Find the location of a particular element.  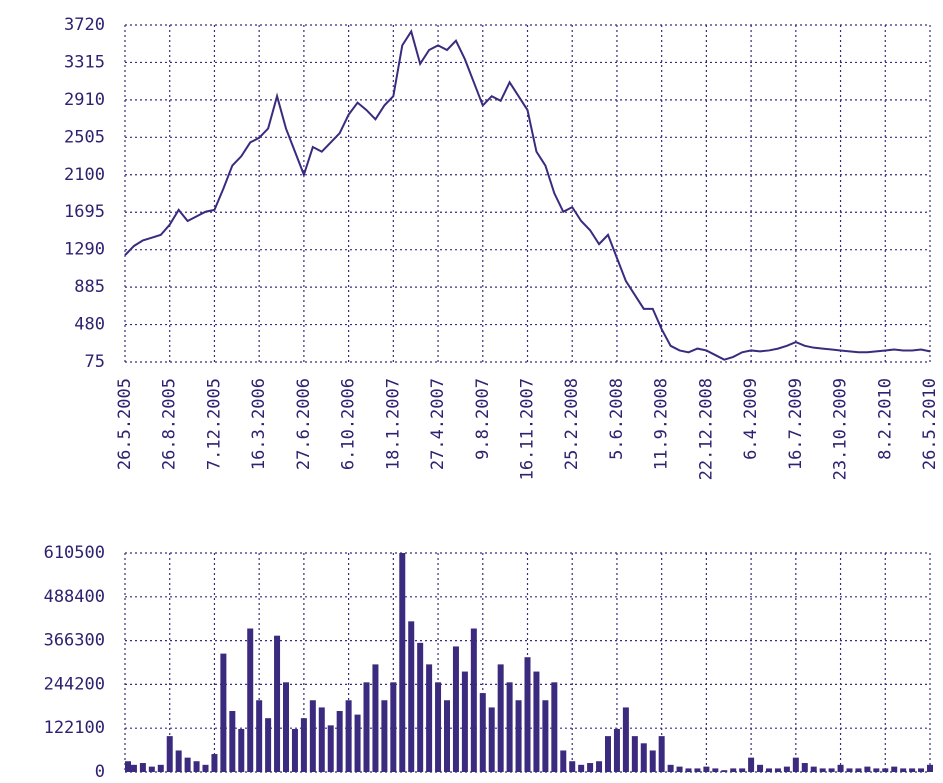

y-tick-label: 2505 is located at coordinates (84, 137).